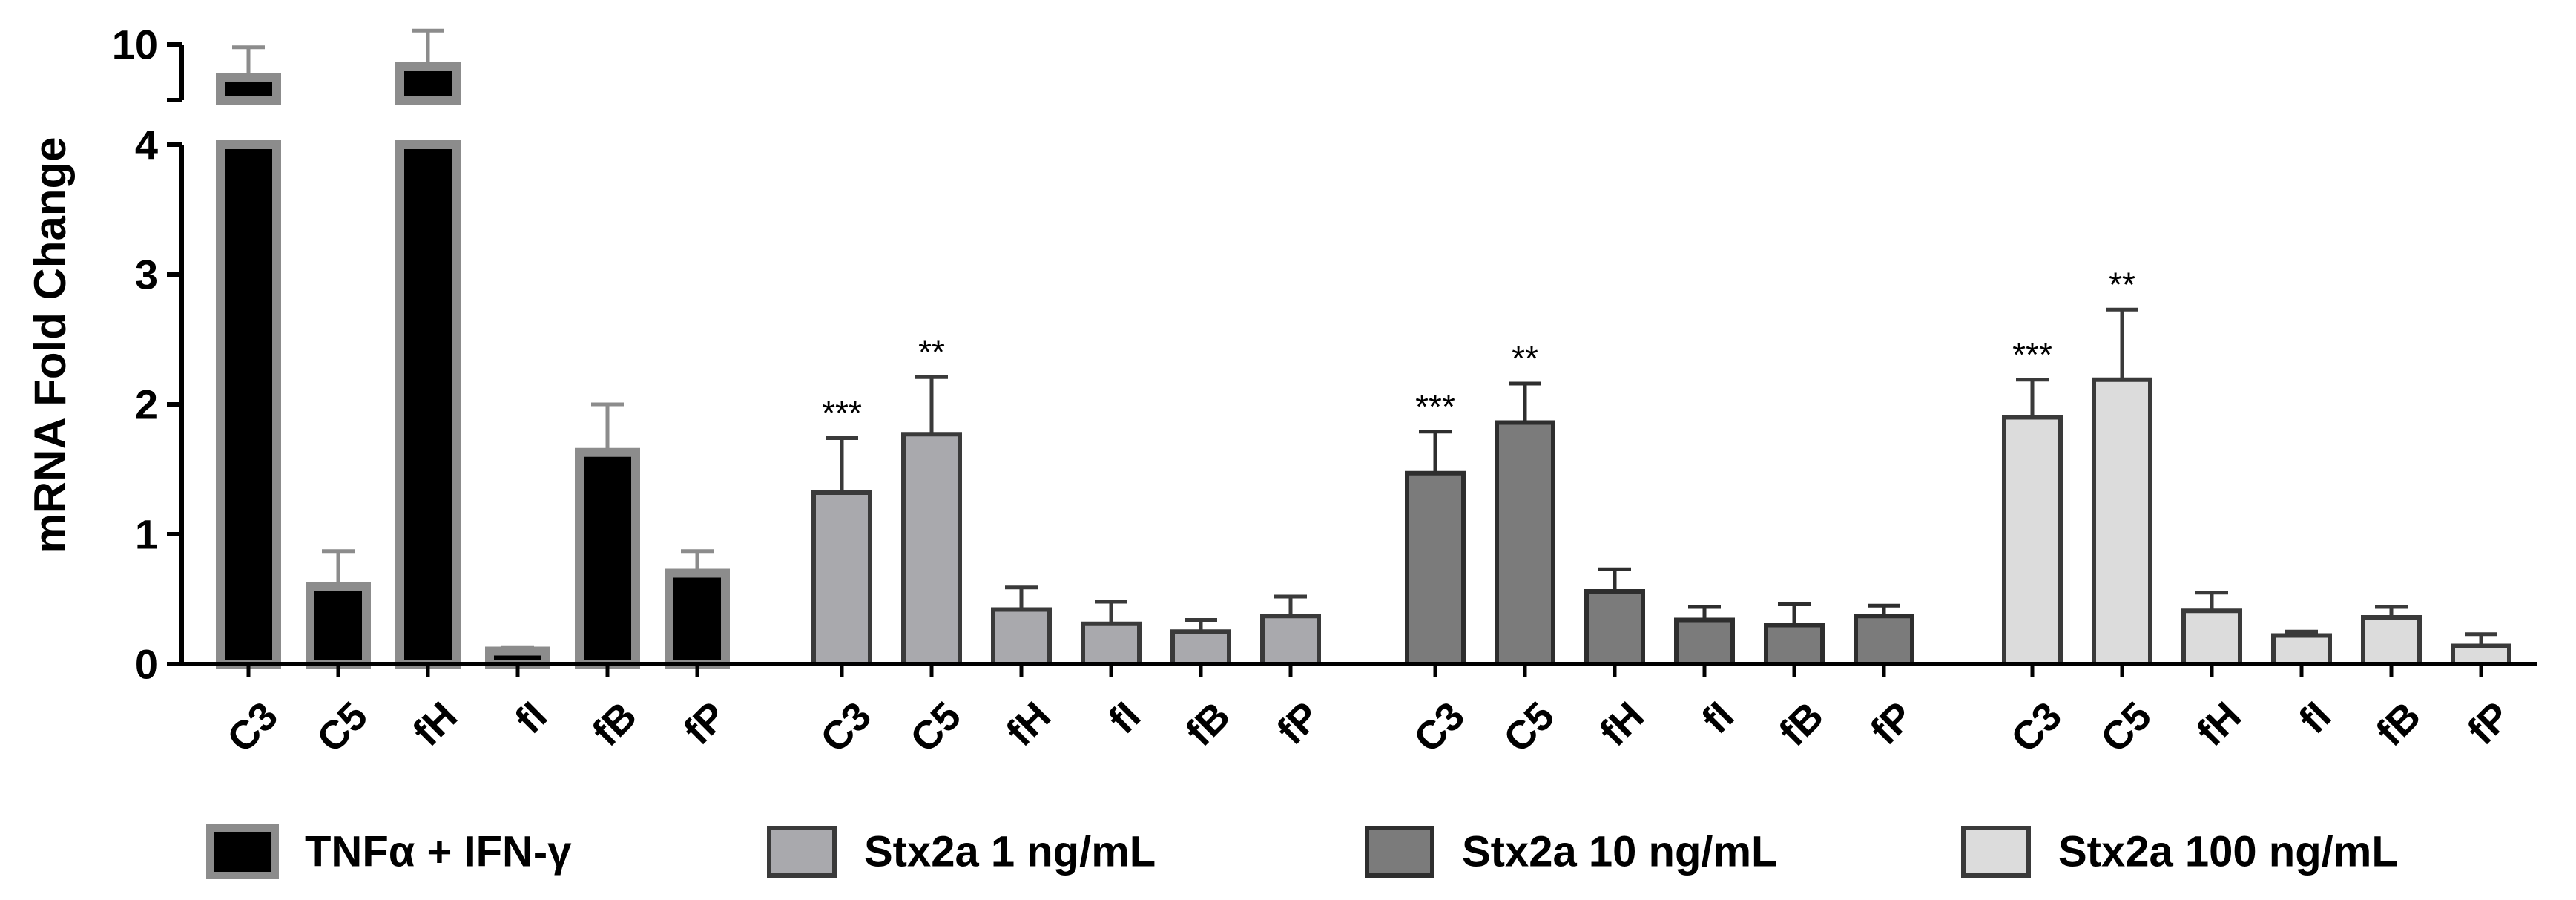 This screenshot has height=900, width=2576. I want to click on y-tick-label: 1, so click(146, 534).